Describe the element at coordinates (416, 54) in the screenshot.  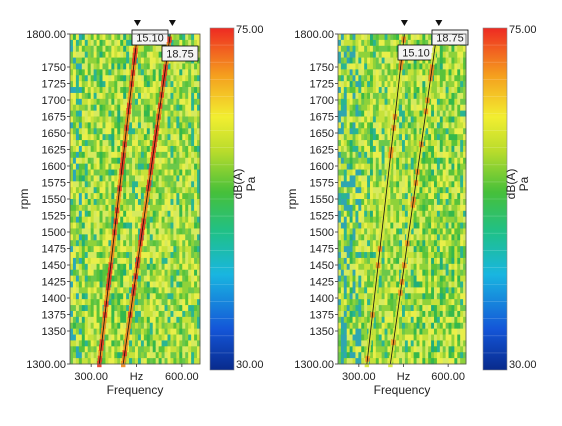
I see `order-callout-label: 15.10` at that location.